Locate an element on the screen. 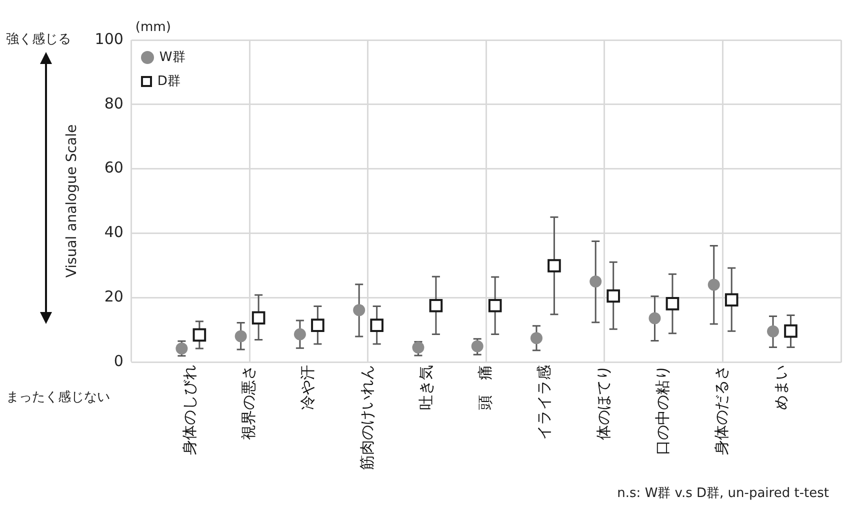  y-tick-label: 0 is located at coordinates (119, 361).